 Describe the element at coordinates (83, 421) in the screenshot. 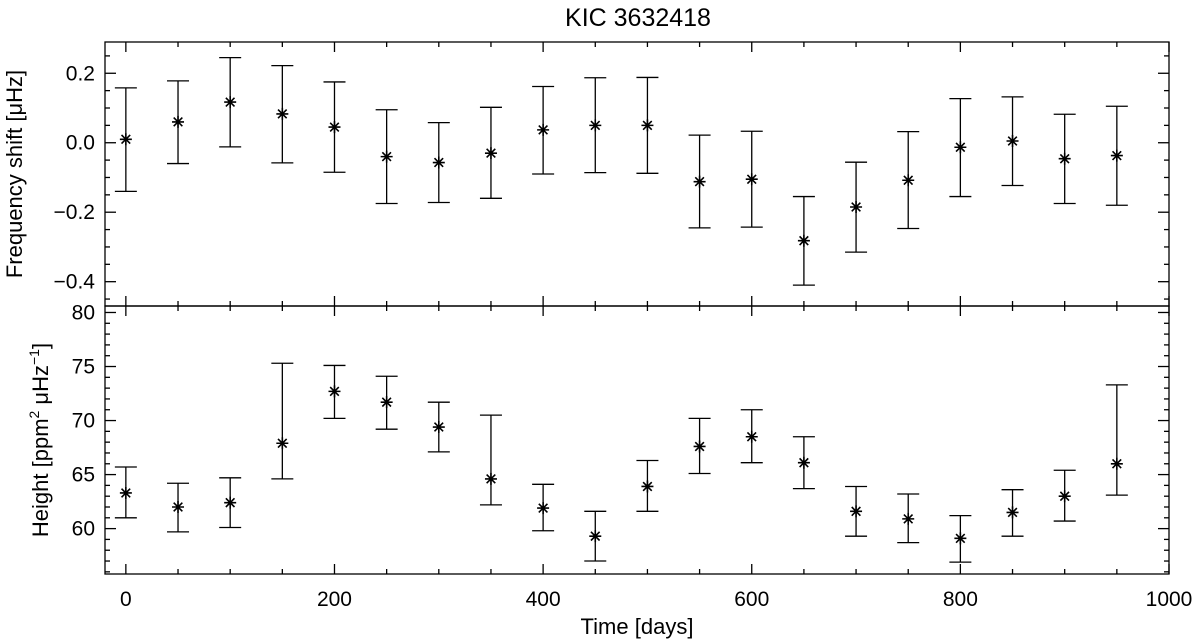

I see `bottom-y-tick-label: 70` at that location.